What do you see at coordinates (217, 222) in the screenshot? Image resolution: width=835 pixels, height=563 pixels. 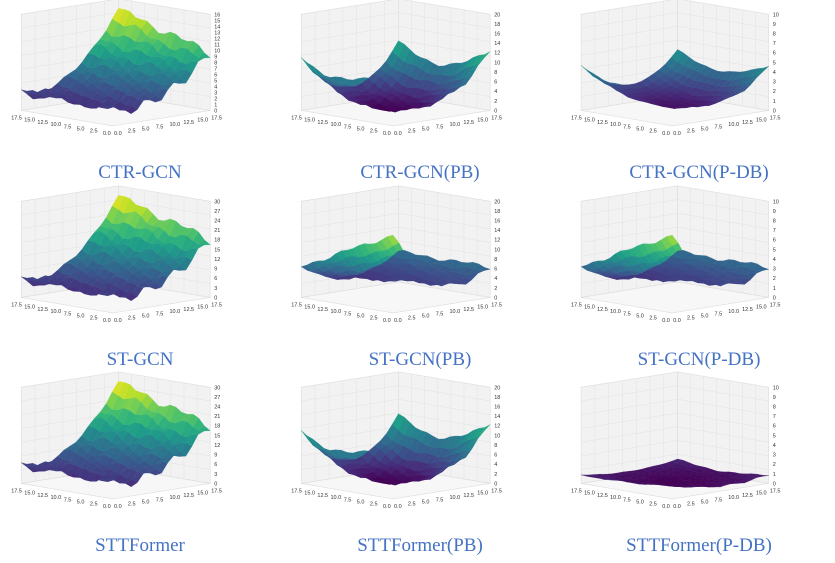 I see `z-tick-label: 24` at bounding box center [217, 222].